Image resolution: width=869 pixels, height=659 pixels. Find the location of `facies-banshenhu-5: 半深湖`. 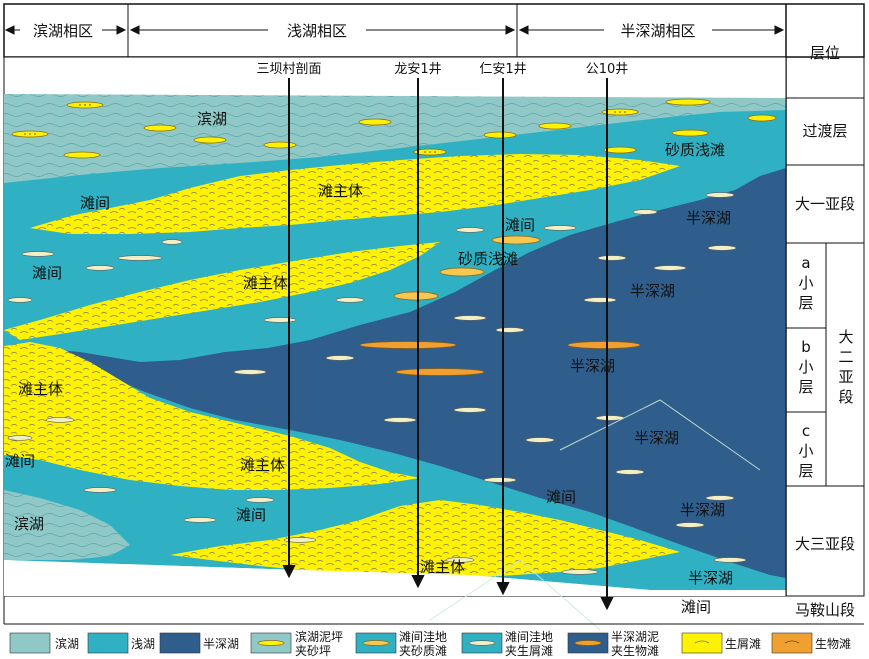

facies-banshenhu-5: 半深湖 is located at coordinates (702, 510).